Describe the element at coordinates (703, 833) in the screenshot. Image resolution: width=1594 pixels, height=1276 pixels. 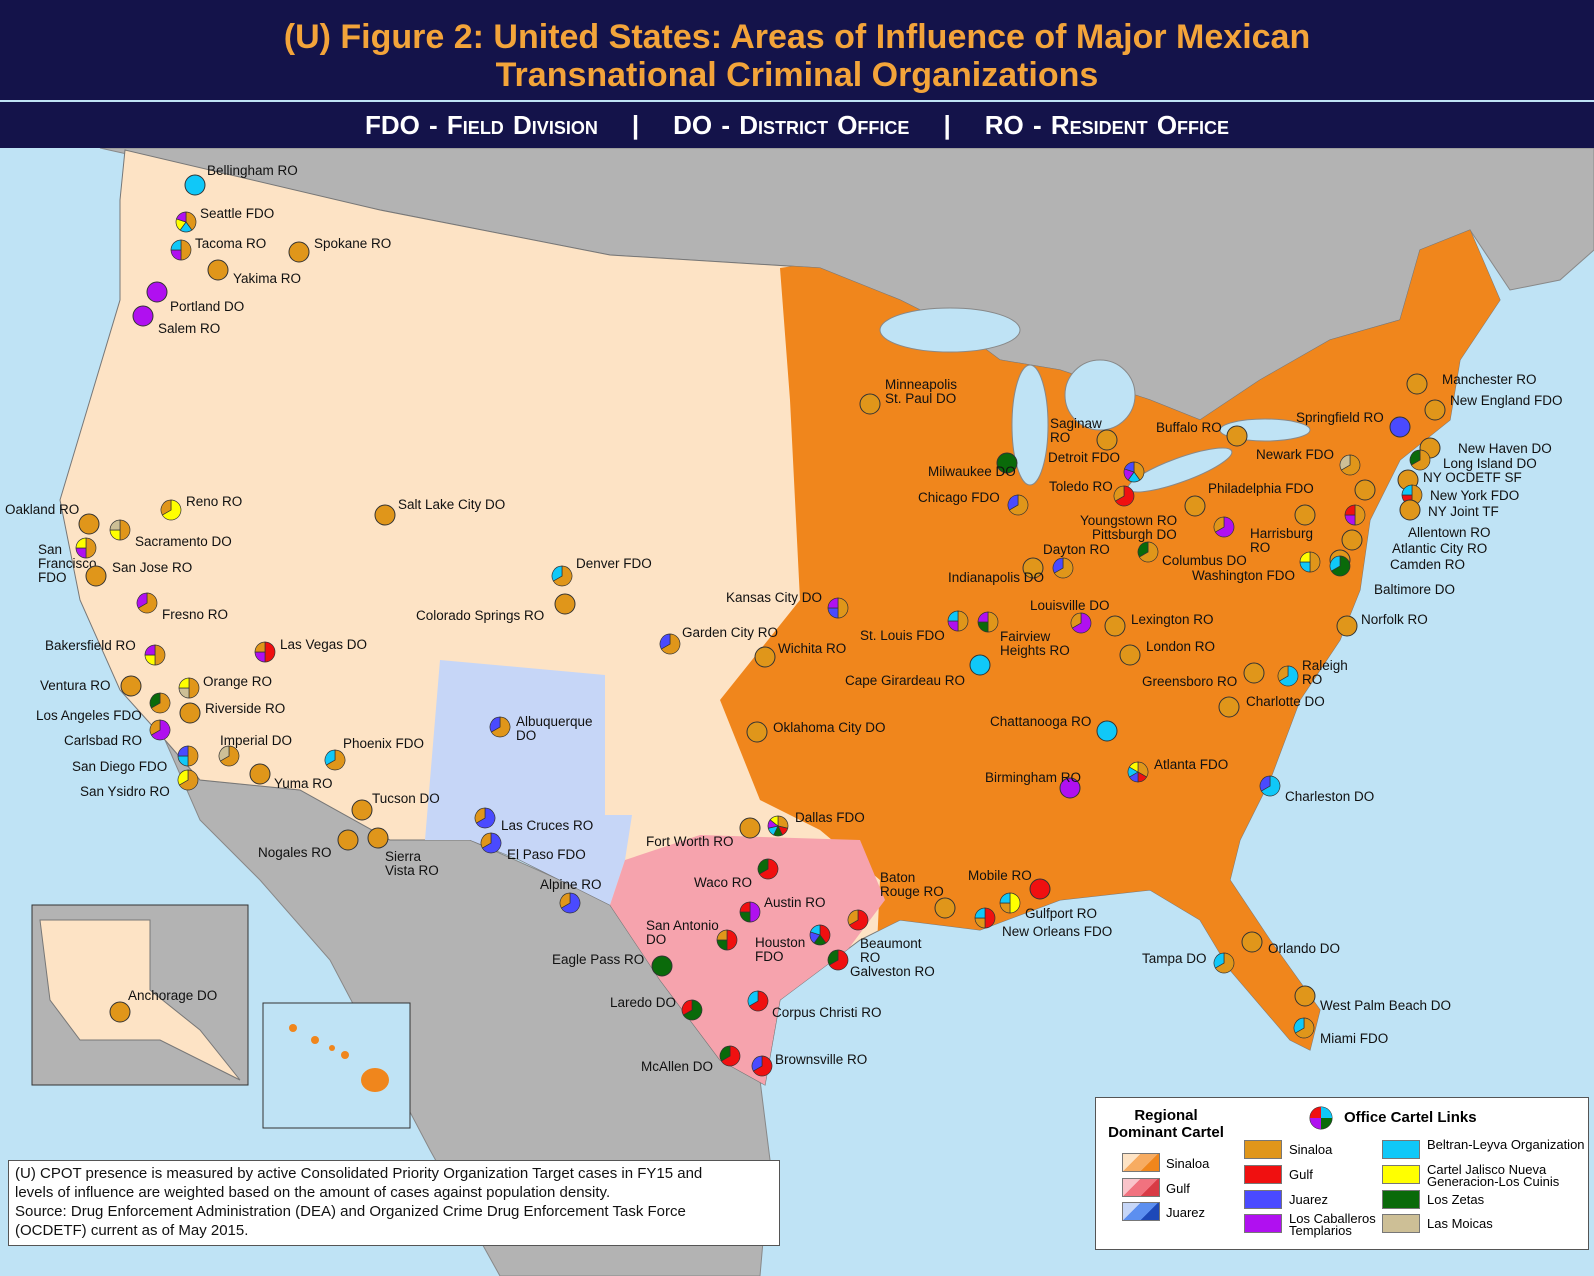
I see `office-fort-worth-ro: Fort Worth RO` at that location.